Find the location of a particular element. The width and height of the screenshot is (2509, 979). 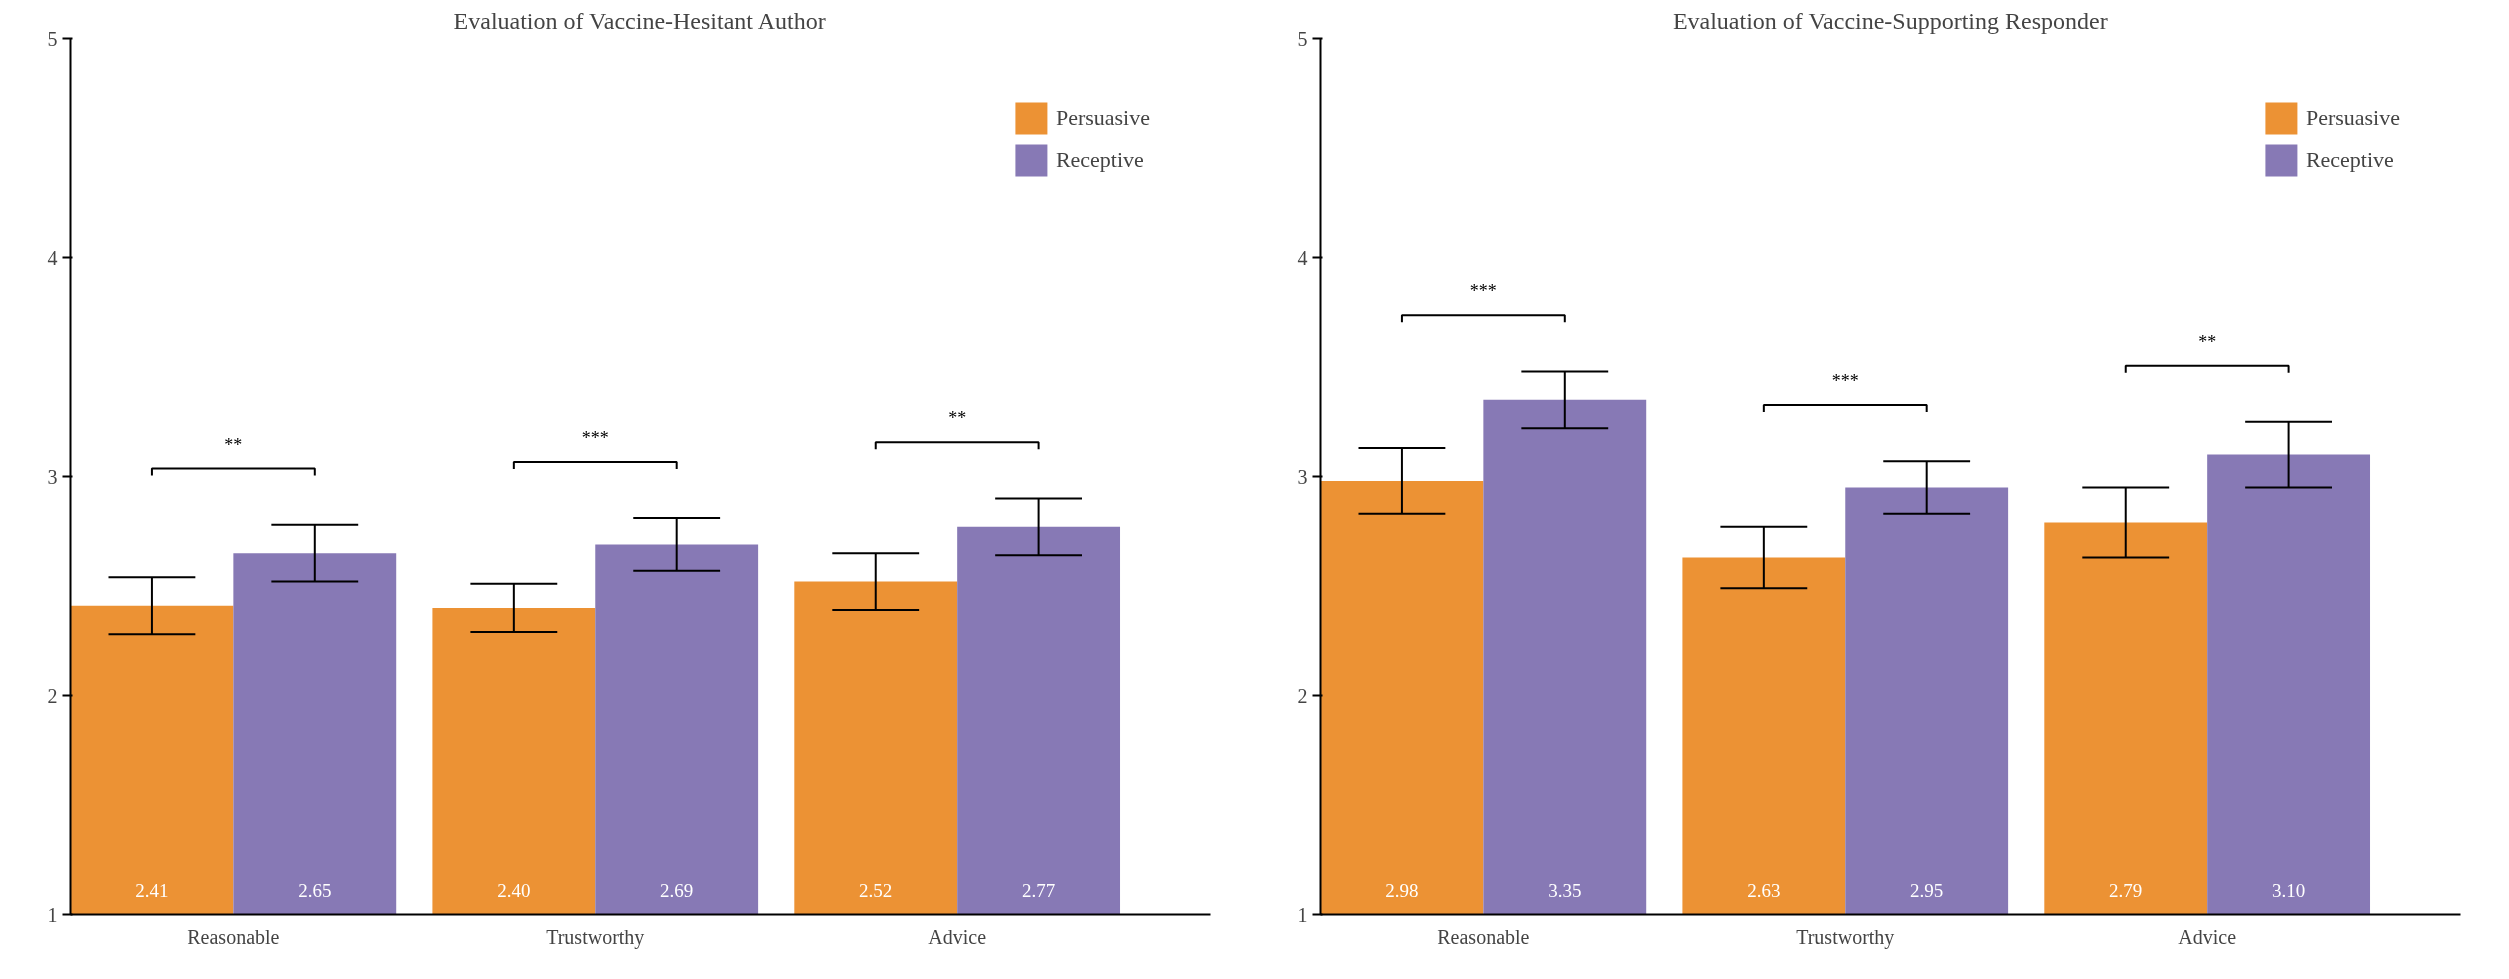

data-label: 2.63 is located at coordinates (1764, 890).